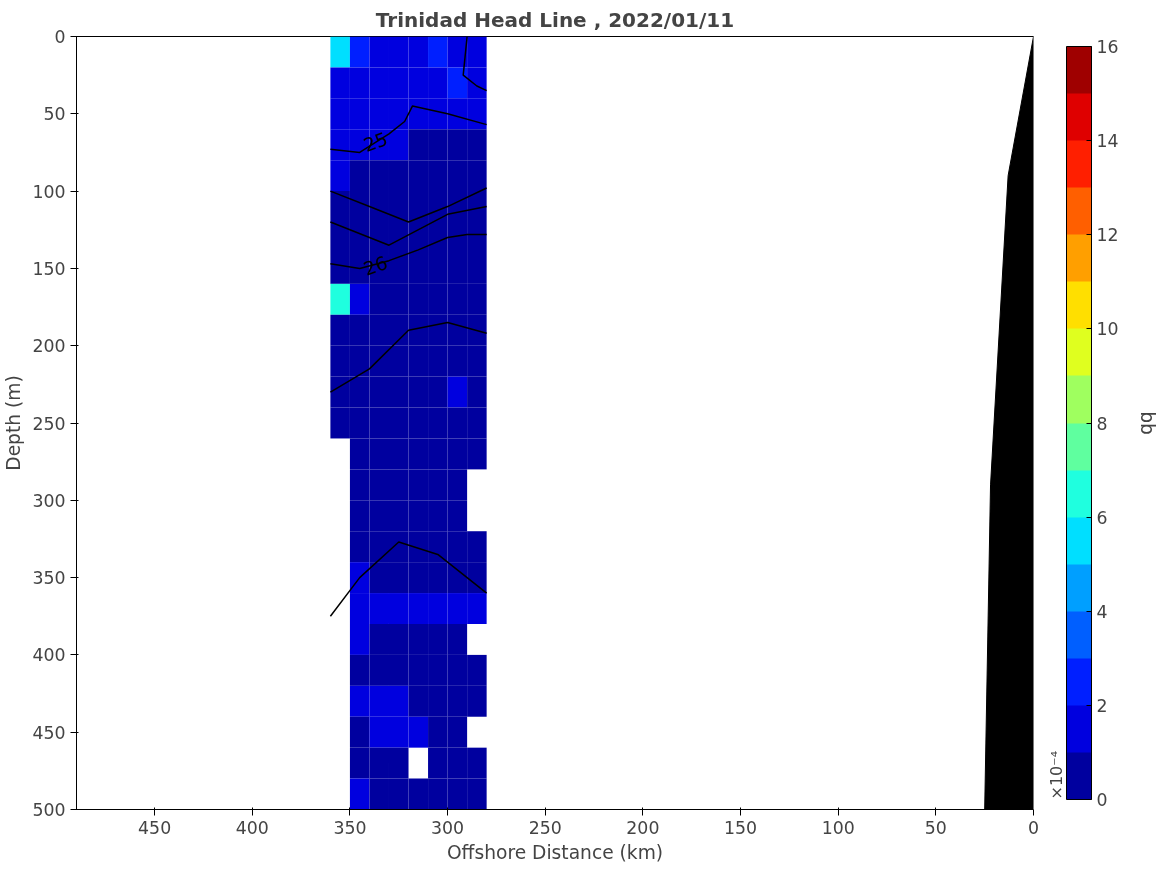 This screenshot has height=875, width=1167. I want to click on color-bar-title: bb, so click(1147, 423).